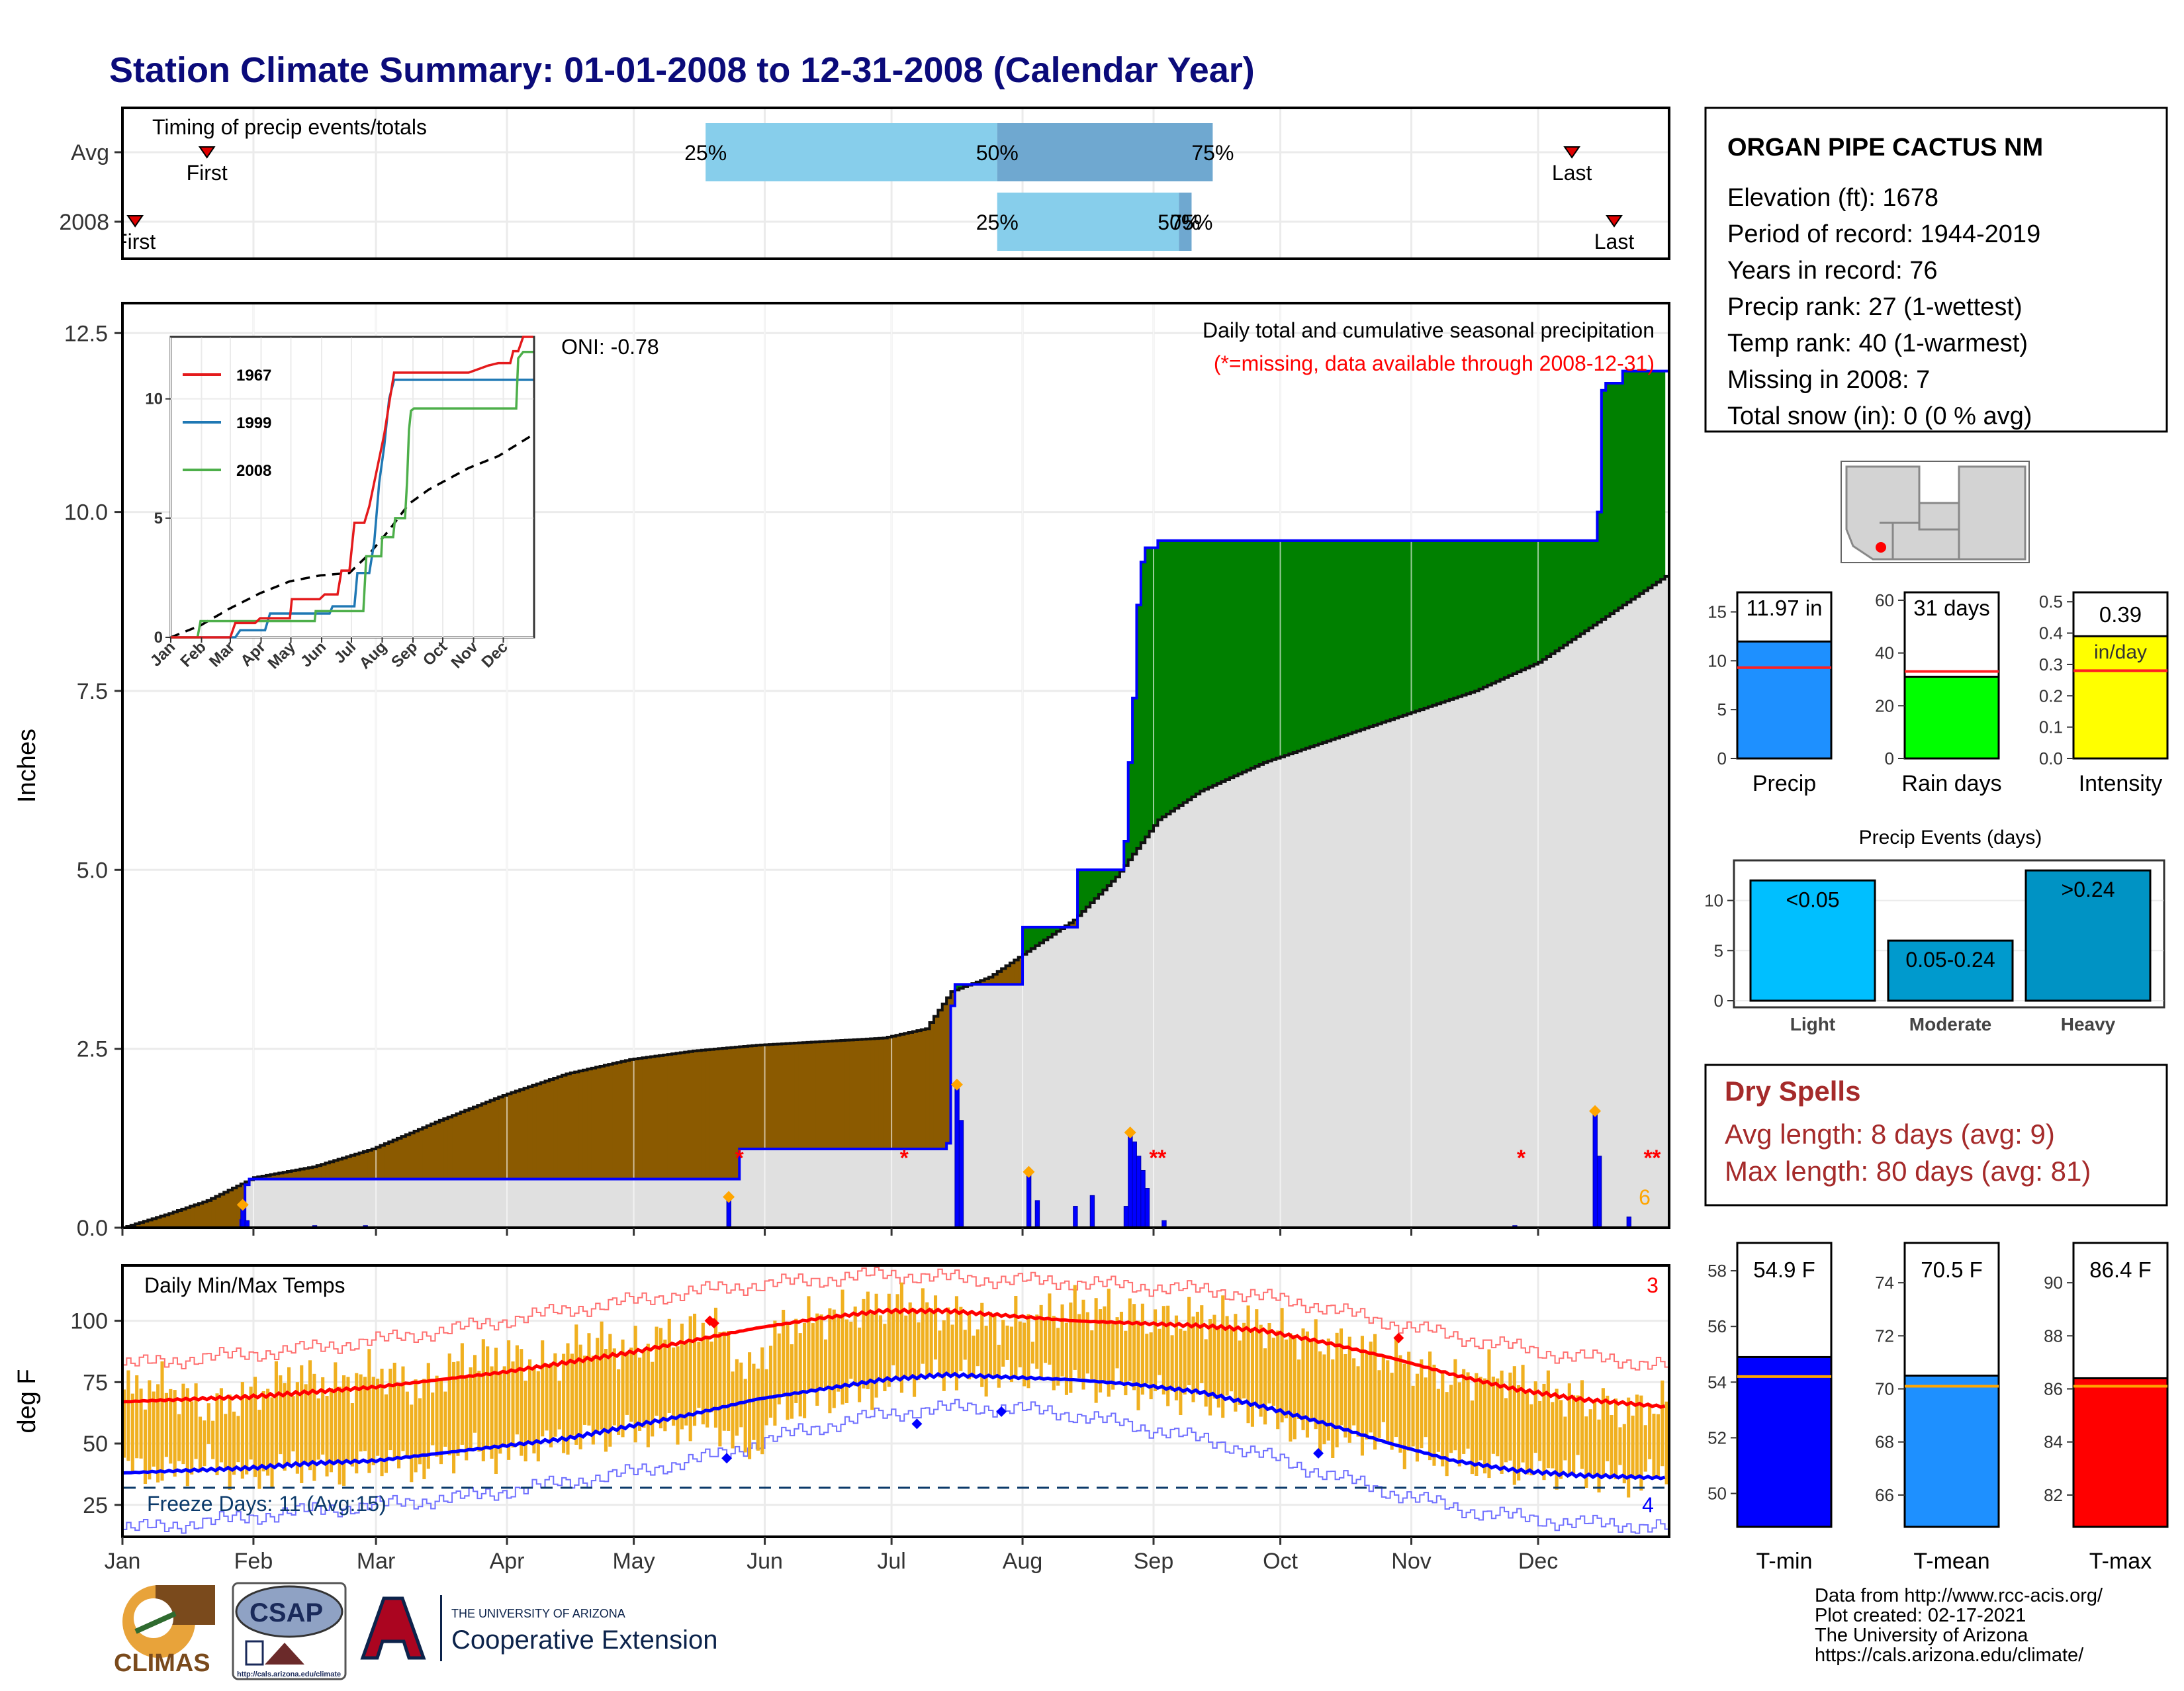 Image resolution: width=2184 pixels, height=1691 pixels. What do you see at coordinates (92, 1049) in the screenshot?
I see `precip-y-tick-label: 2.5` at bounding box center [92, 1049].